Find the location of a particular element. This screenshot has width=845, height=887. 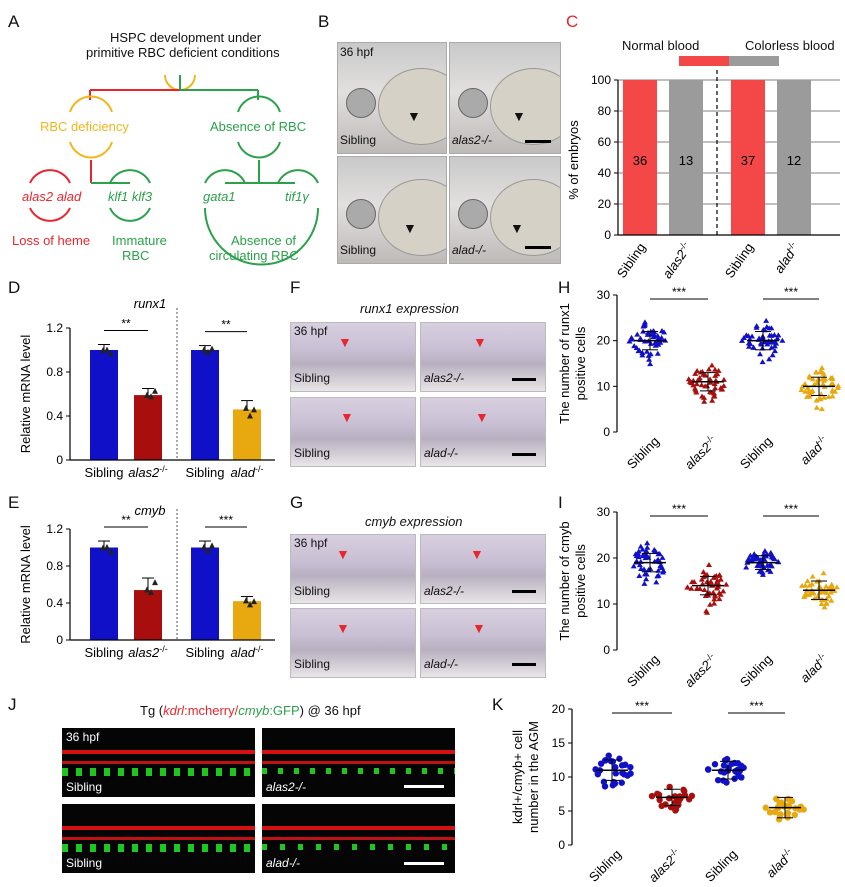

d-y-axis-title: Relative mRNA level is located at coordinates (25, 394).